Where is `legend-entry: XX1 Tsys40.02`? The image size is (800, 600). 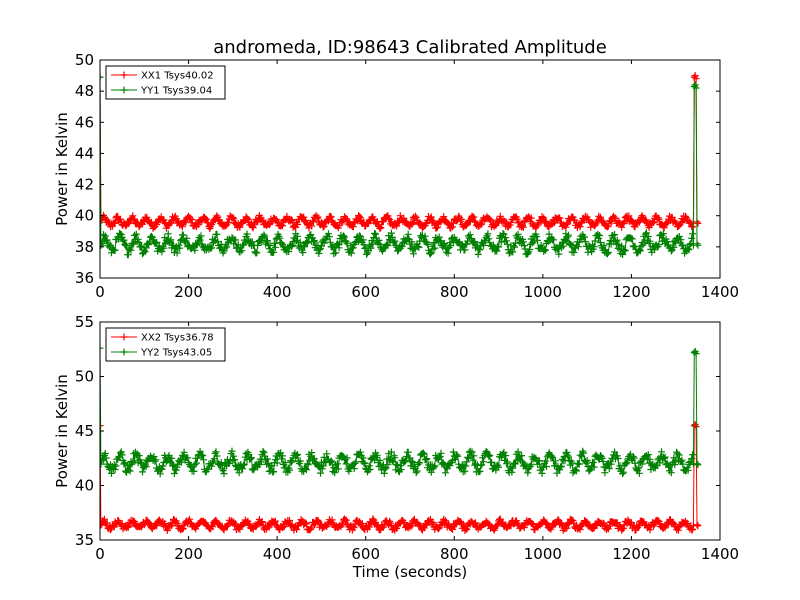 legend-entry: XX1 Tsys40.02 is located at coordinates (177, 76).